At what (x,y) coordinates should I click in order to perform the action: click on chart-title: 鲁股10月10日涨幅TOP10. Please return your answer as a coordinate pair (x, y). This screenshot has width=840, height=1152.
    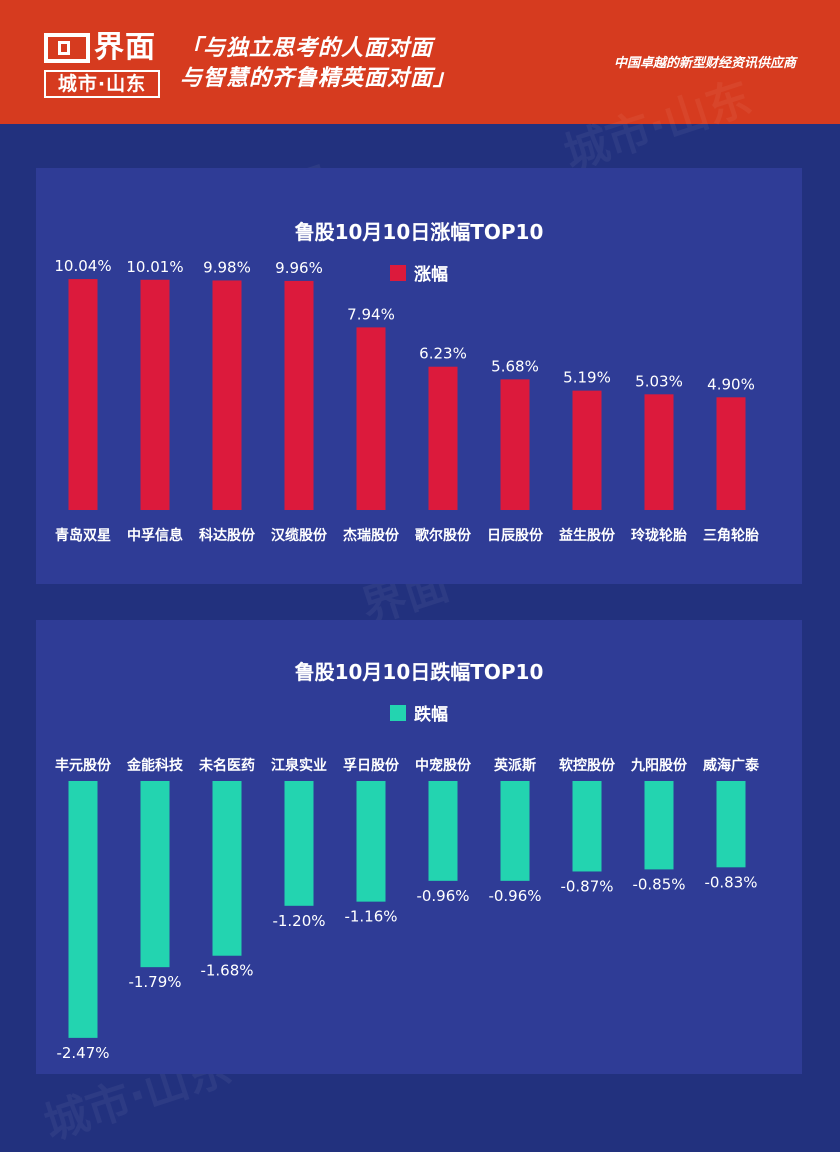
    Looking at the image, I should click on (419, 232).